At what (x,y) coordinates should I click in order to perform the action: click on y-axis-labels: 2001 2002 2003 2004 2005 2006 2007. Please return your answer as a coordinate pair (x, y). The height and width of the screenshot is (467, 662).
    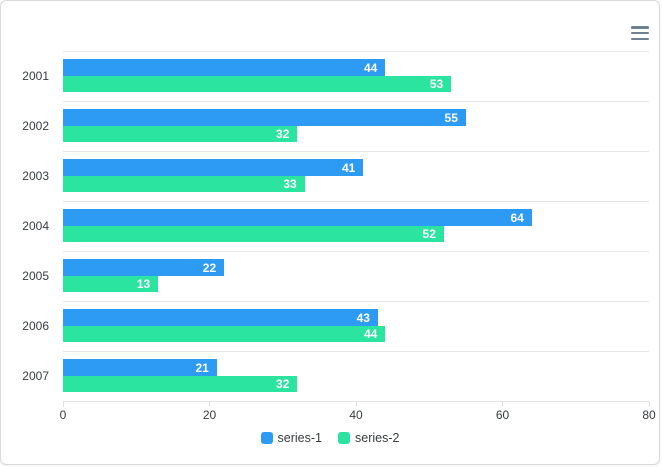
    Looking at the image, I should click on (25, 226).